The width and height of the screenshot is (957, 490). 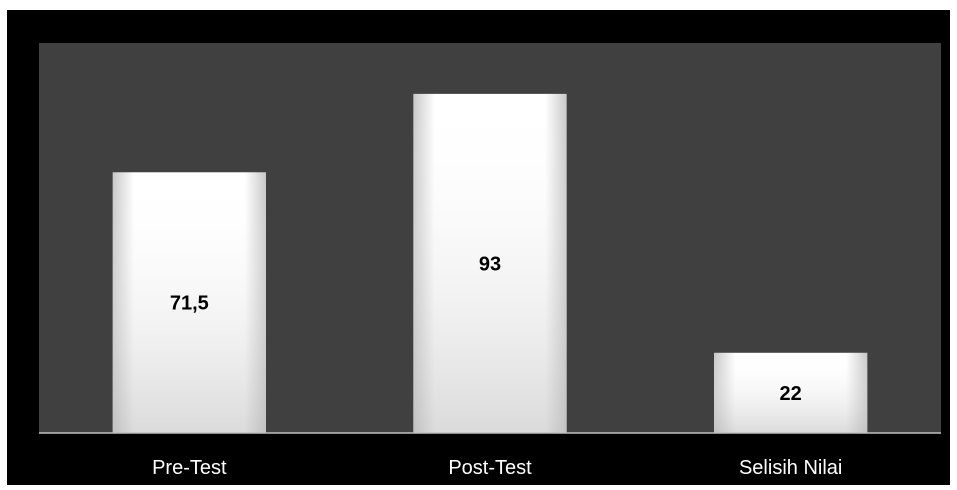 I want to click on data-label: 71,5, so click(x=189, y=304).